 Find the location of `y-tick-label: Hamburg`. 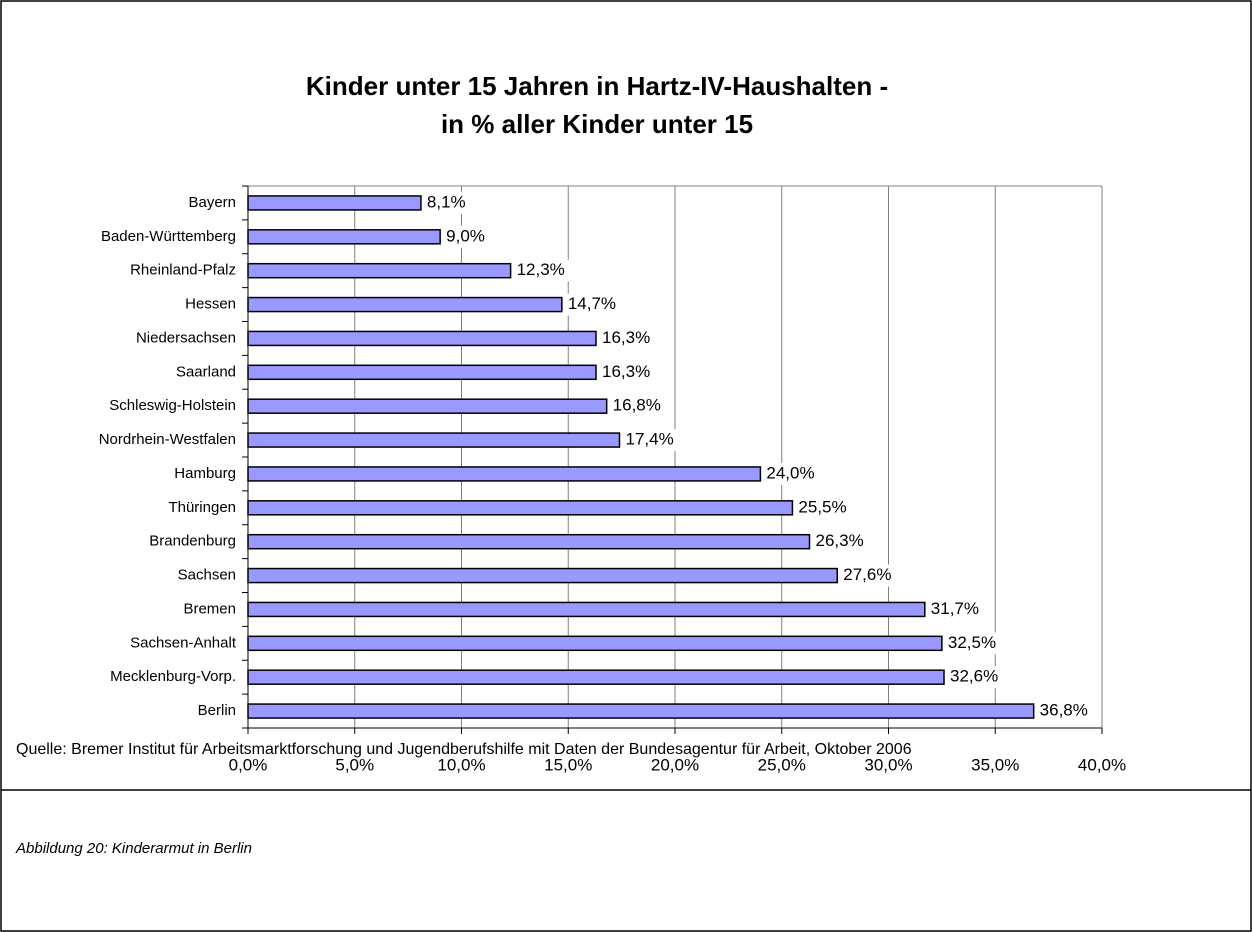

y-tick-label: Hamburg is located at coordinates (205, 473).